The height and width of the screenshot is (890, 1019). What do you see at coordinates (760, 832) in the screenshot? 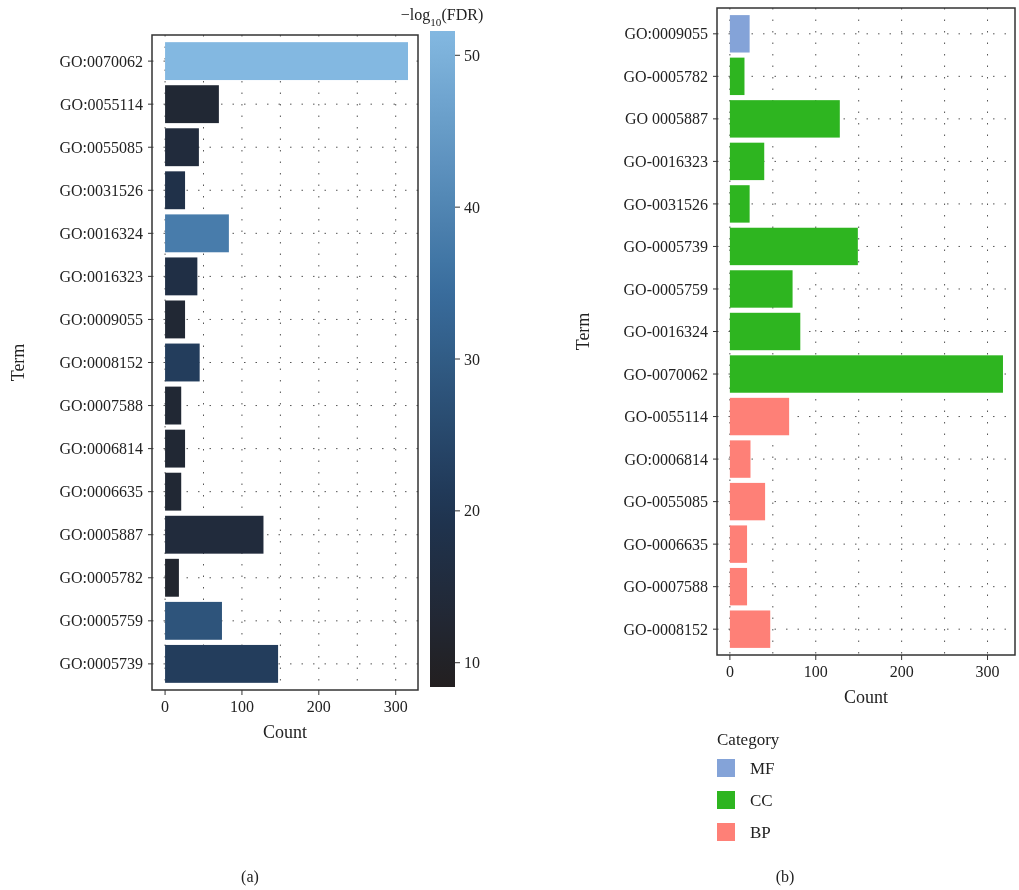
I see `legend-label: BP` at bounding box center [760, 832].